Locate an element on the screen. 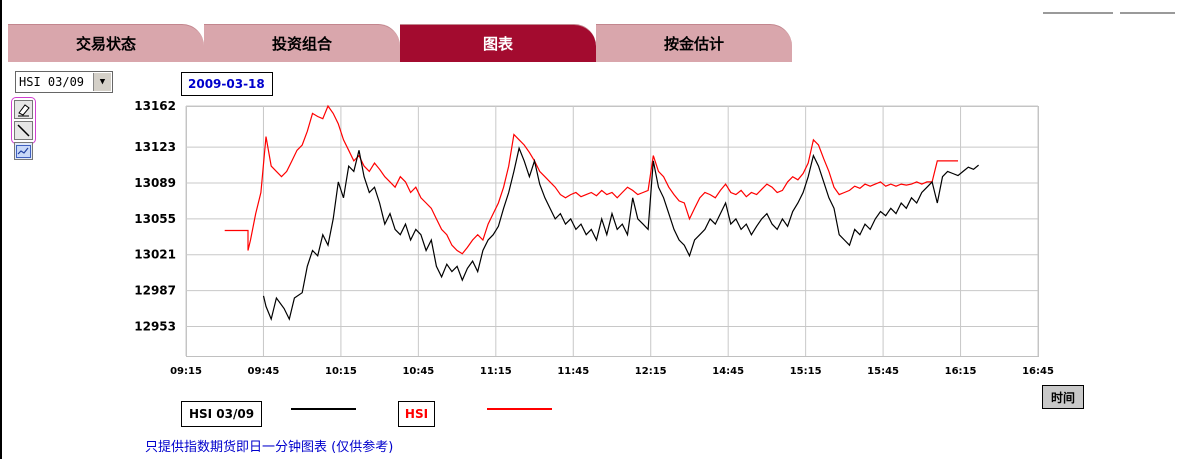 This screenshot has width=1179, height=459. x-tick-label: 12:15 is located at coordinates (651, 371).